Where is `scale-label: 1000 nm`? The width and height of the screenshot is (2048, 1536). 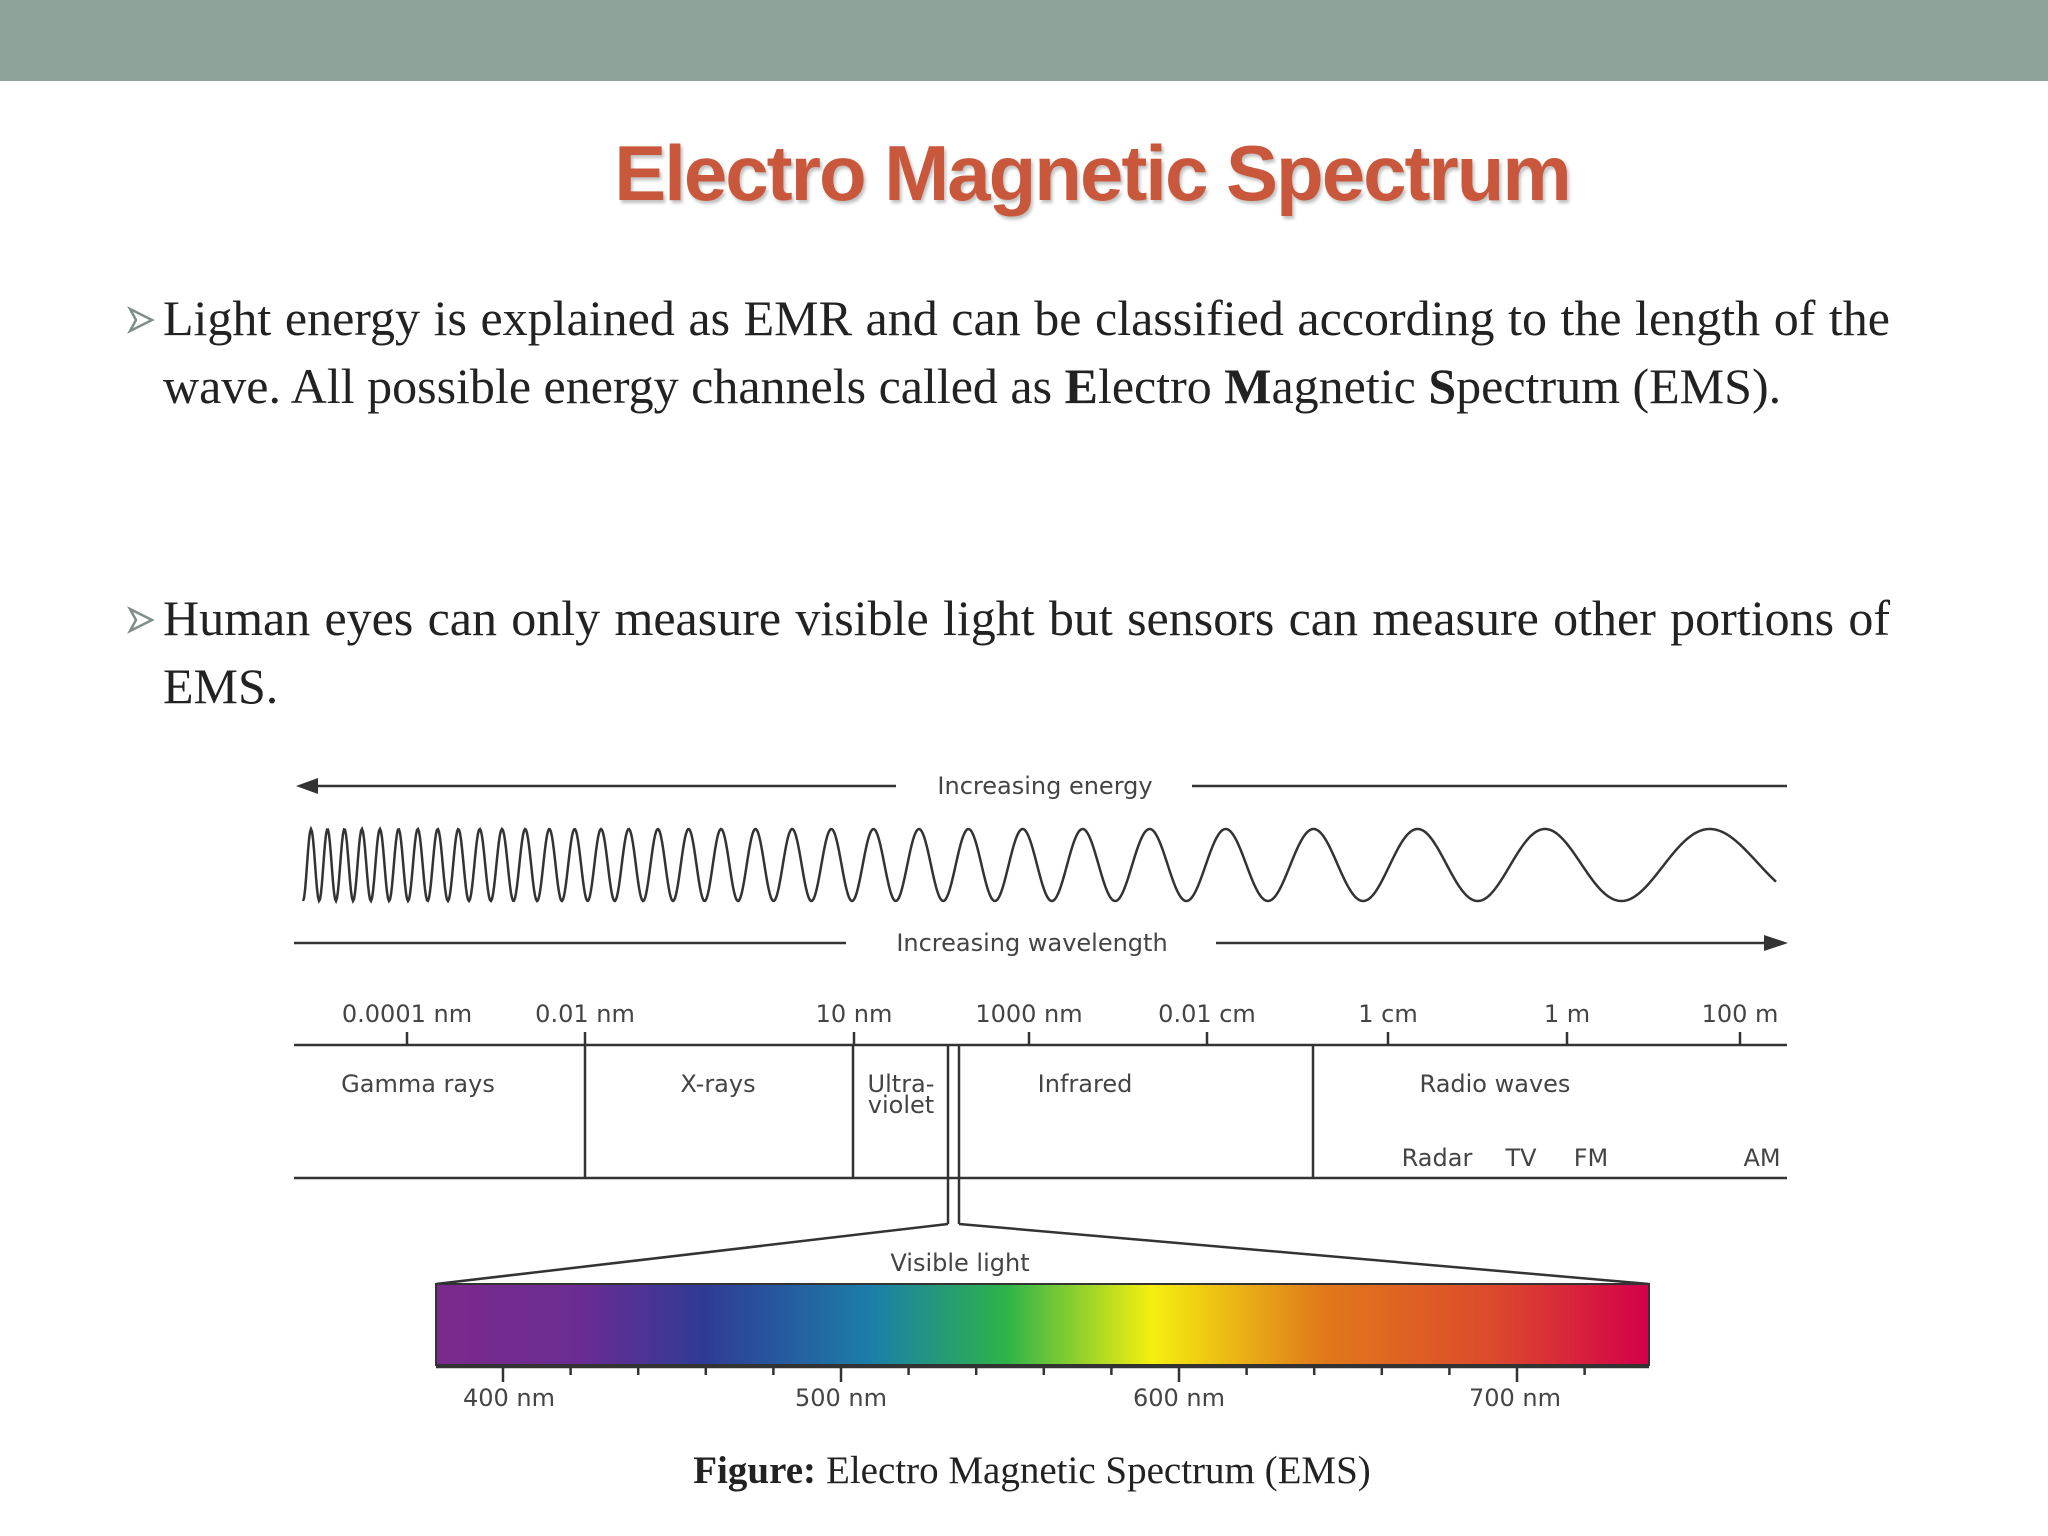 scale-label: 1000 nm is located at coordinates (1028, 1014).